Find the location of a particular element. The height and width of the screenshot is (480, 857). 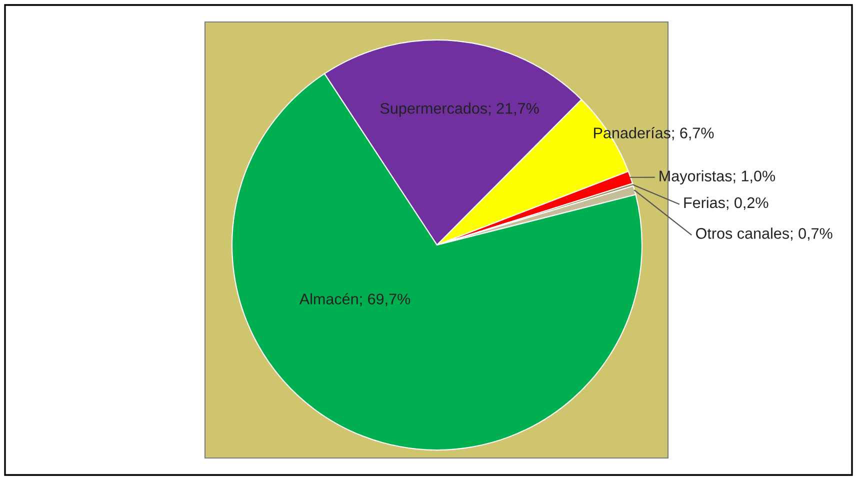

slice-label: Ferias; 0,2% is located at coordinates (726, 203).